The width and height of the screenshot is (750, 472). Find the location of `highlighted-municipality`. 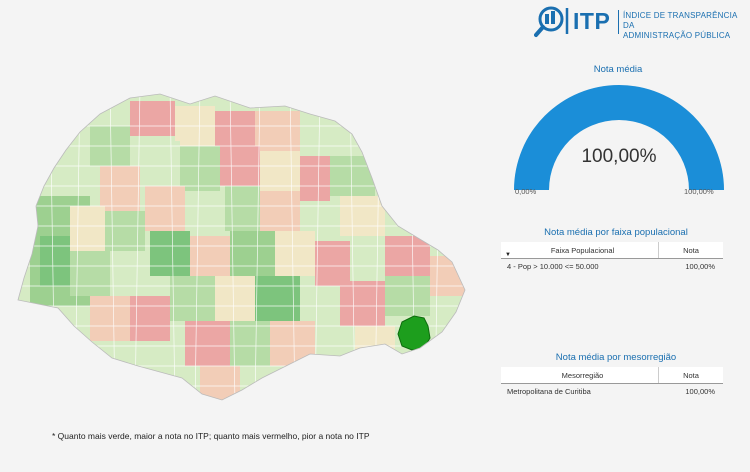

highlighted-municipality is located at coordinates (414, 333).